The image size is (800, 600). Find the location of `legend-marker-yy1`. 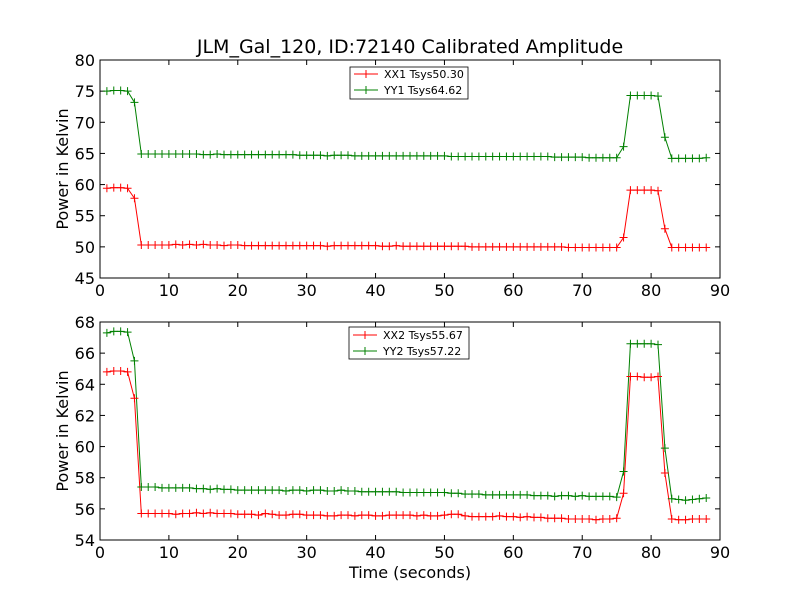

legend-marker-yy1 is located at coordinates (366, 90).